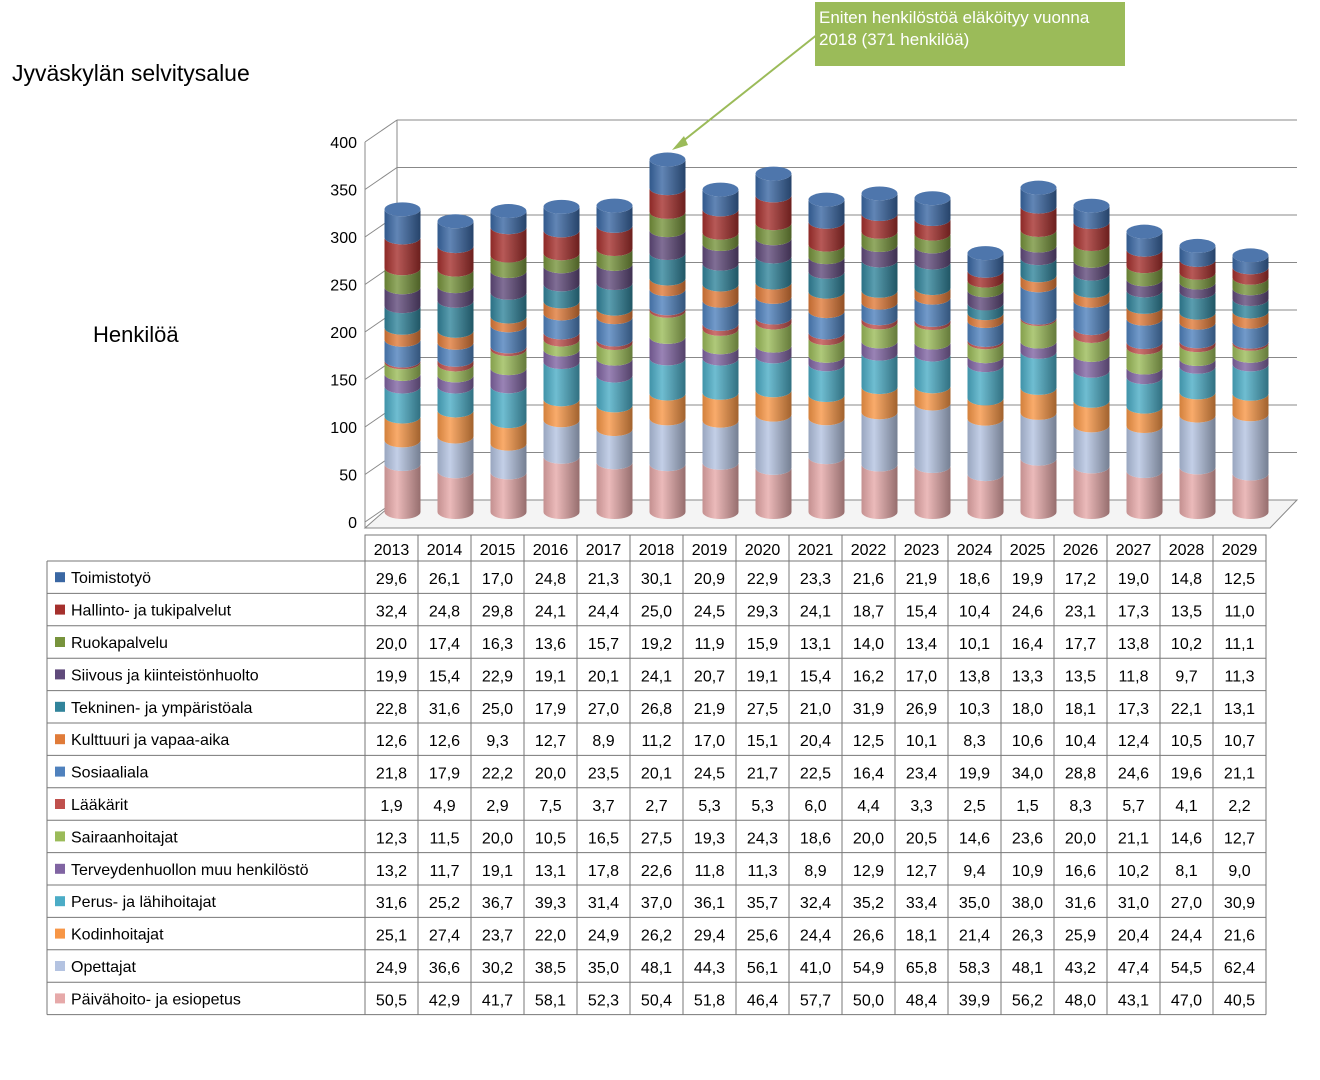 The image size is (1320, 1080). What do you see at coordinates (1239, 838) in the screenshot?
I see `data-label: 12,7` at bounding box center [1239, 838].